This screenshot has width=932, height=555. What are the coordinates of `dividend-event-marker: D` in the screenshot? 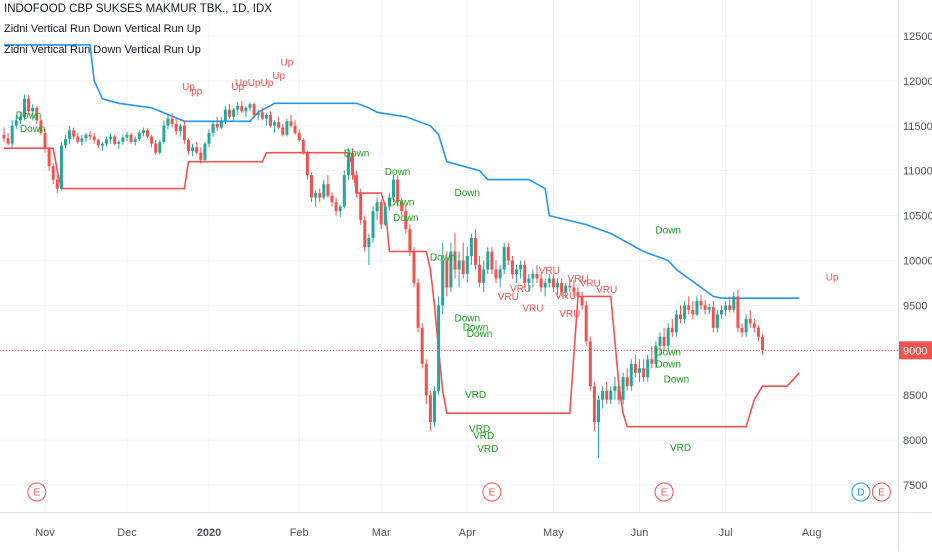 It's located at (861, 492).